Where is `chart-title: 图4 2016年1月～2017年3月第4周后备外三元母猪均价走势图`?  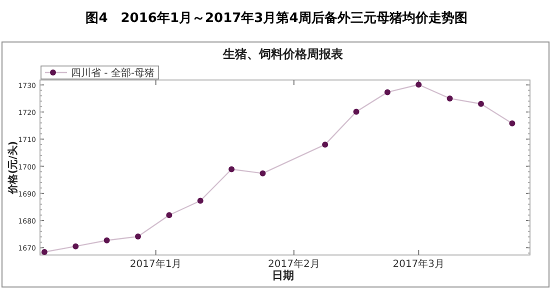
chart-title: 图4 2016年1月～2017年3月第4周后备外三元母猪均价走势图 is located at coordinates (277, 18).